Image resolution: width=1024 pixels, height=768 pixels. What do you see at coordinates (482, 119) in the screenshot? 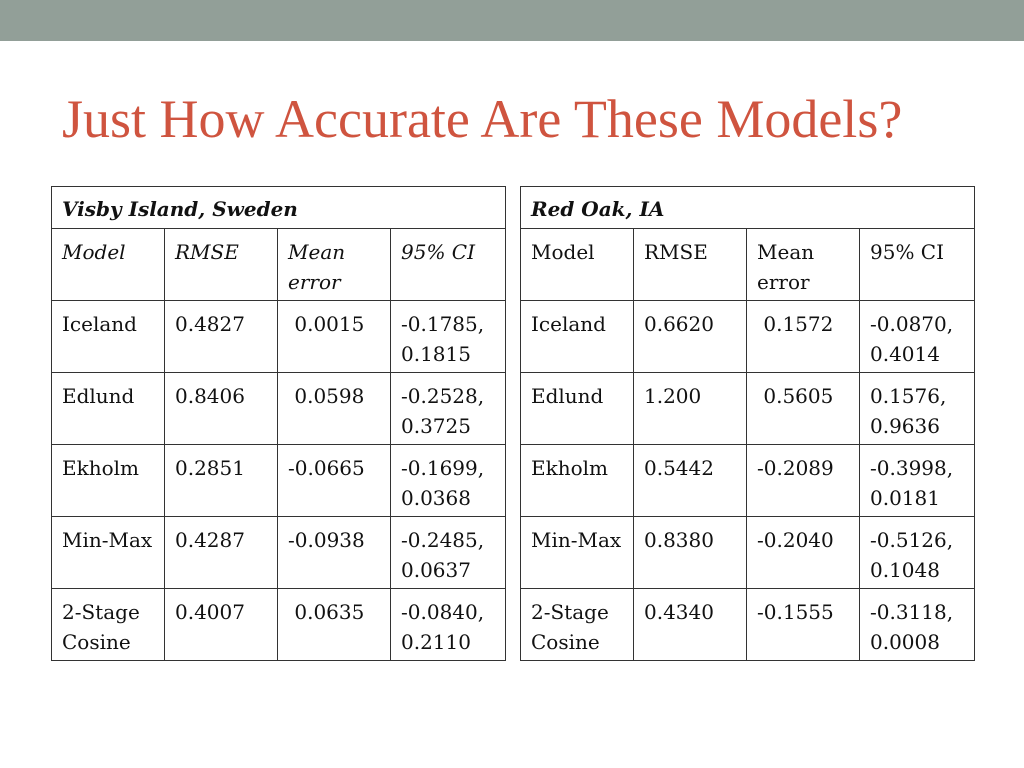
I see `slide-title: Just How Accurate Are These Models?` at bounding box center [482, 119].